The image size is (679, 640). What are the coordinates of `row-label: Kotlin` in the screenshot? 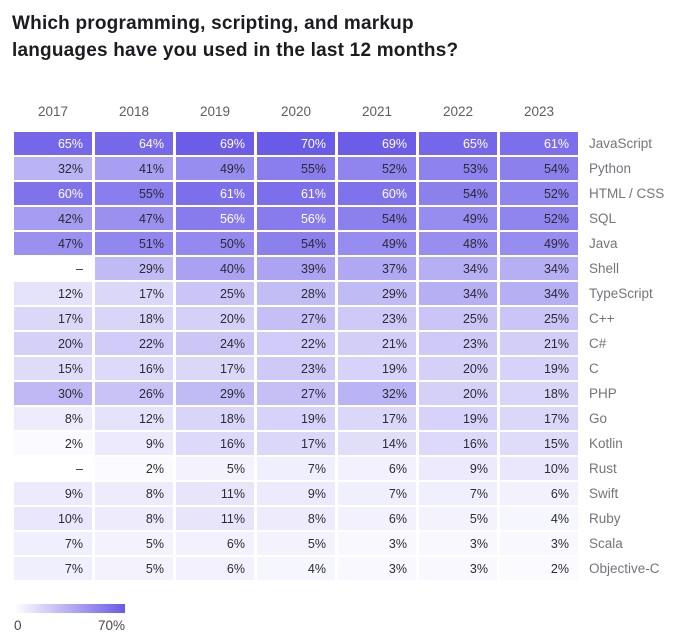 It's located at (606, 443).